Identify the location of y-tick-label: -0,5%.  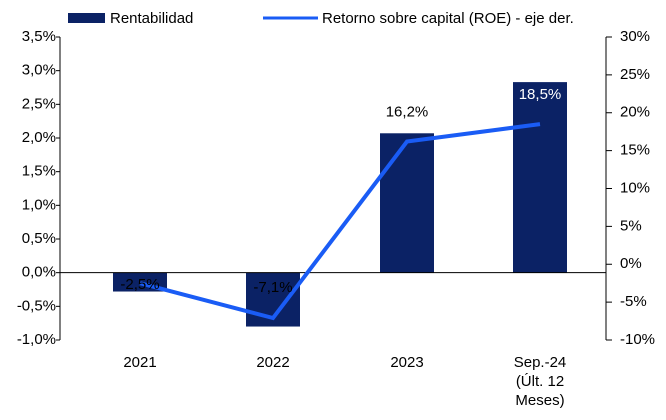
(36, 305).